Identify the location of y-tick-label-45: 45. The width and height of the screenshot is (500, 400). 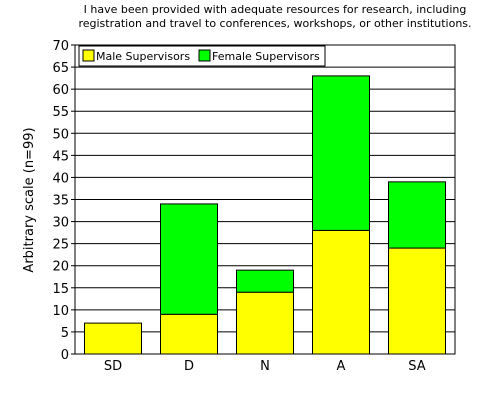
(60, 156).